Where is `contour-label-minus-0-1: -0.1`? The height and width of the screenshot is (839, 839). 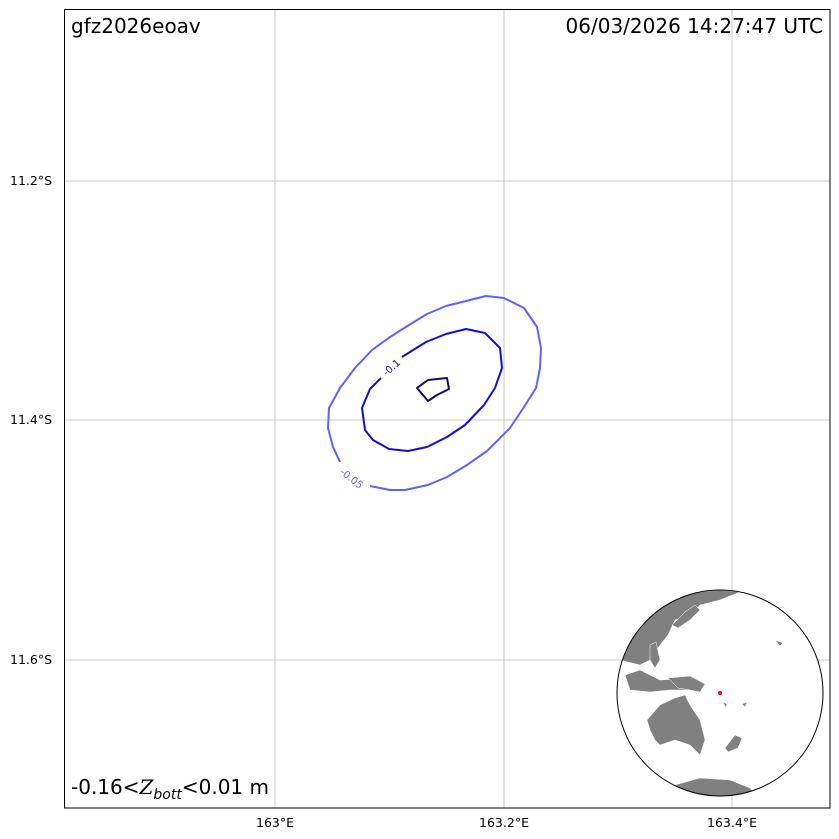 contour-label-minus-0-1: -0.1 is located at coordinates (392, 367).